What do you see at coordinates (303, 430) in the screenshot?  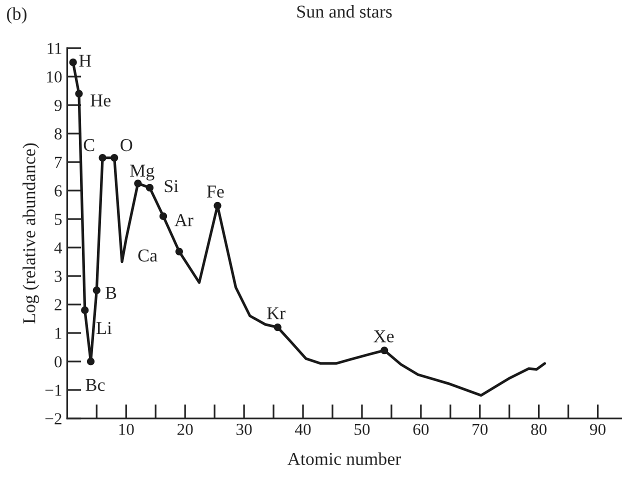 I see `x-tick-label: 40` at bounding box center [303, 430].